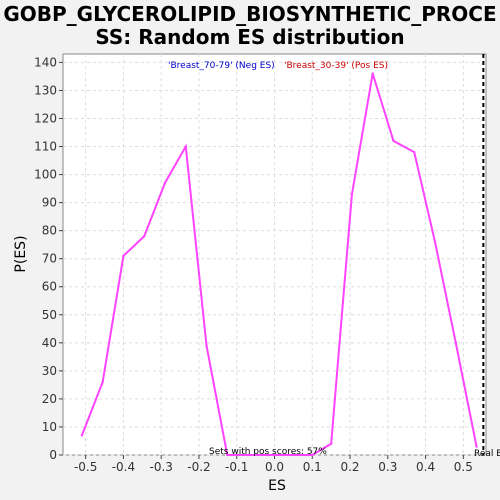  Describe the element at coordinates (85, 467) in the screenshot. I see `x-tick-label: -0.5` at that location.